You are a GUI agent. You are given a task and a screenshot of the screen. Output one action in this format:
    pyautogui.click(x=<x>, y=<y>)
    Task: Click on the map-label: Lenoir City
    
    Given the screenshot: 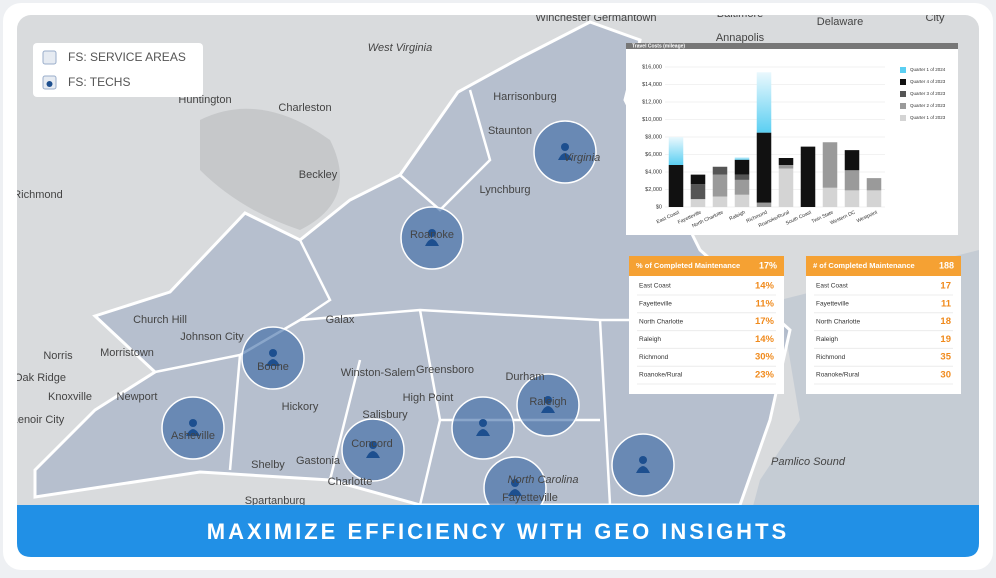 What is the action you would take?
    pyautogui.click(x=38, y=420)
    